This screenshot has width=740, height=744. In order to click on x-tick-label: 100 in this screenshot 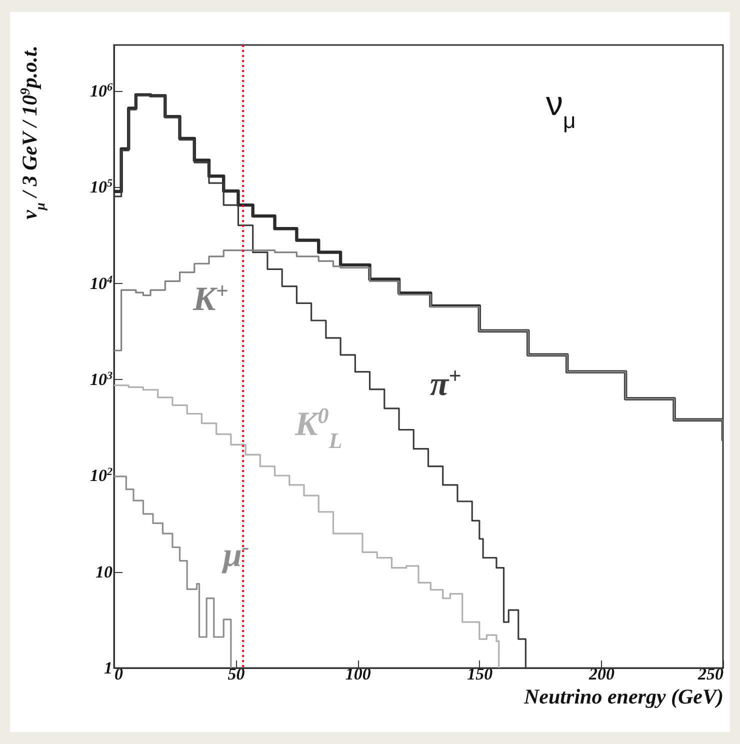, I will do `click(358, 674)`.